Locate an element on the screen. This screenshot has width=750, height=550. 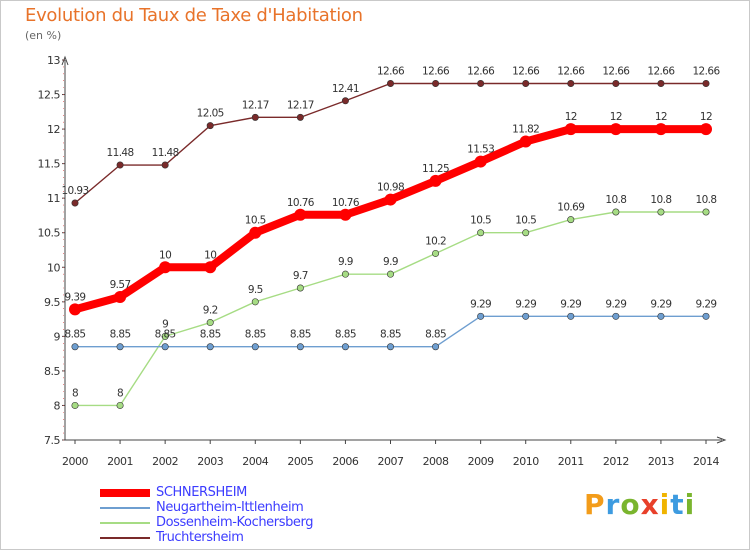
data-label: 9 is located at coordinates (165, 324).